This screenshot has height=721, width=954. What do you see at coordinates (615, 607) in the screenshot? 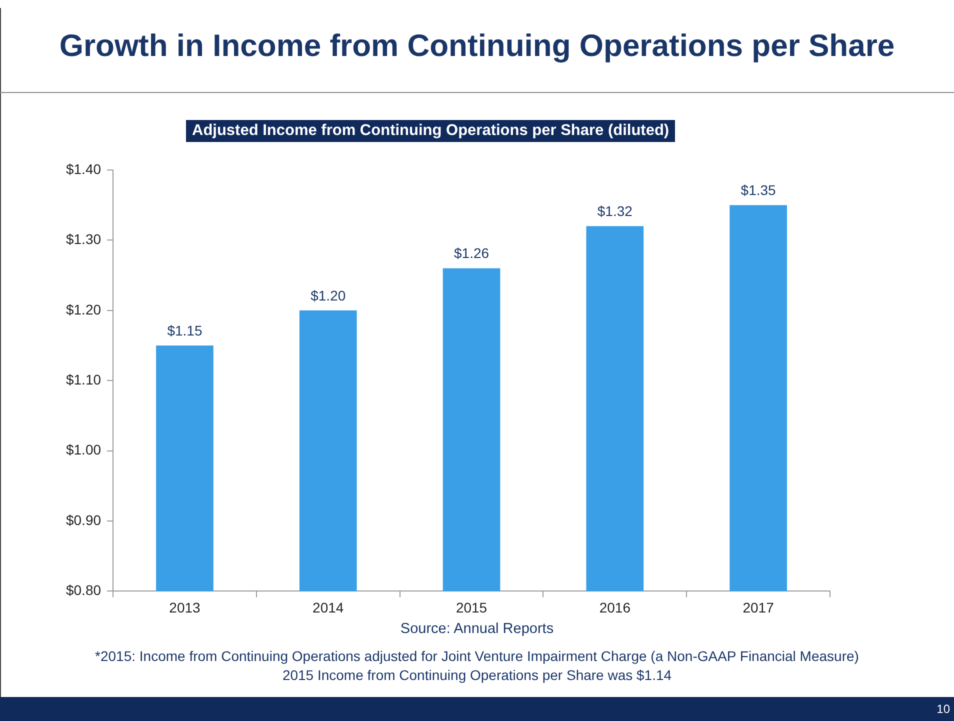
I see `x-tick-label: 2016` at bounding box center [615, 607].